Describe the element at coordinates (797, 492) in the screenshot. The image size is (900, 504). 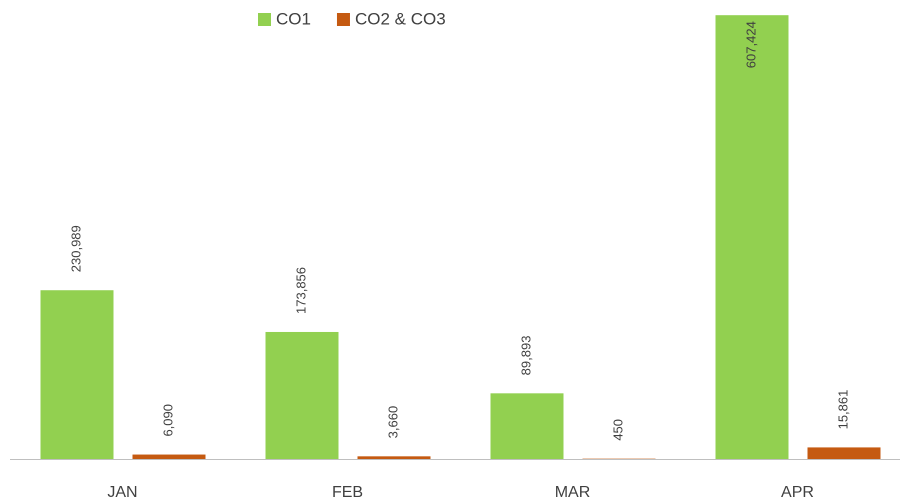
I see `x-tick-label: APR` at that location.